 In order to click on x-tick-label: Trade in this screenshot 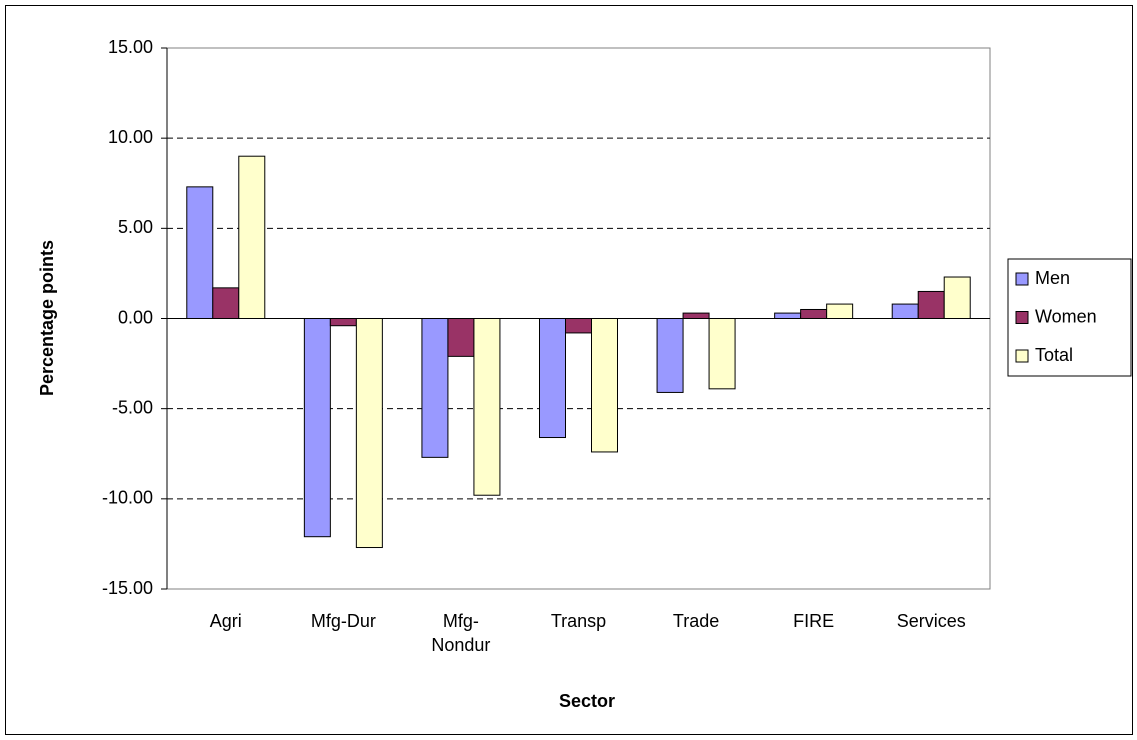, I will do `click(696, 621)`.